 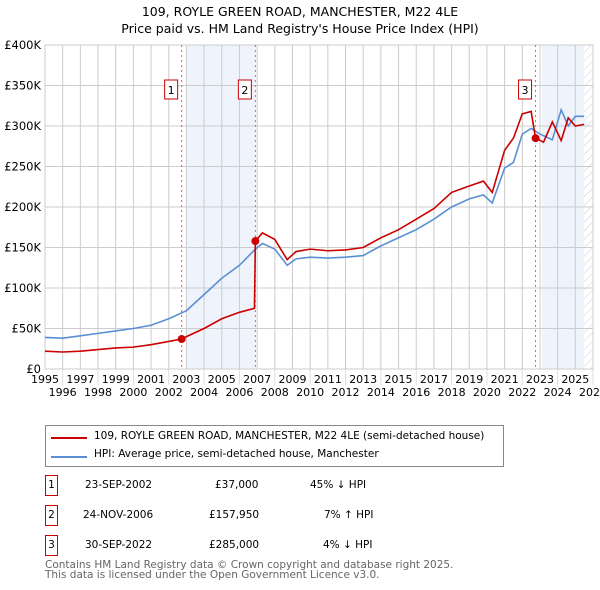 What do you see at coordinates (63, 392) in the screenshot?
I see `x-tick-label: 1996` at bounding box center [63, 392].